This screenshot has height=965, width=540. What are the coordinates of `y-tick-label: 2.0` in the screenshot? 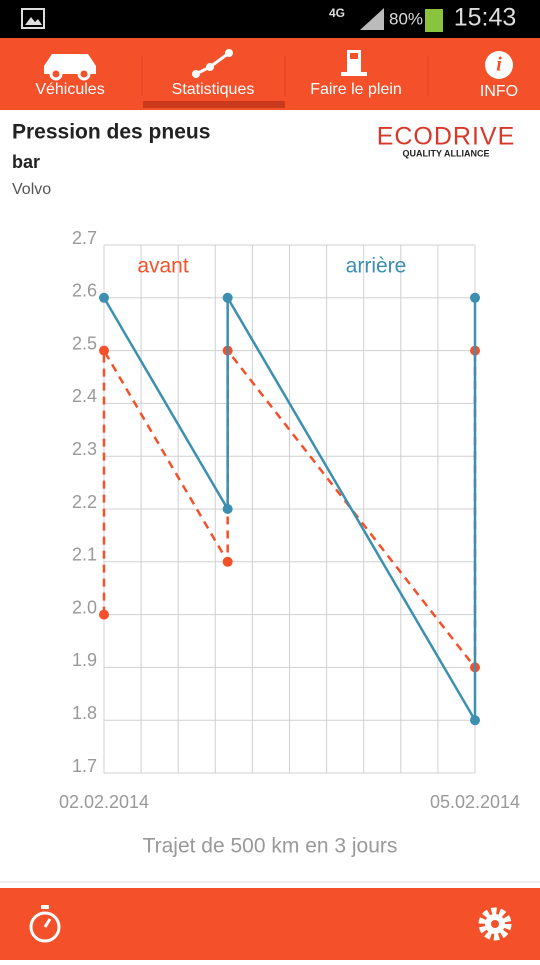 It's located at (84, 607).